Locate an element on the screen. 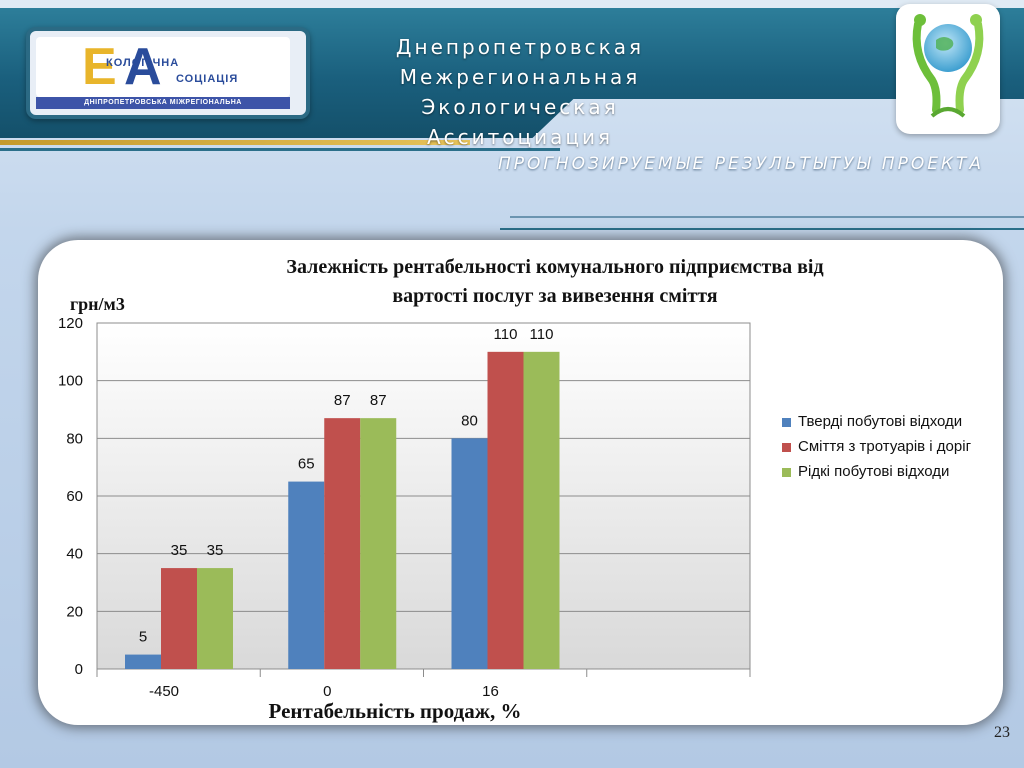 This screenshot has width=1024, height=768. y-tick-label: 100 is located at coordinates (70, 381).